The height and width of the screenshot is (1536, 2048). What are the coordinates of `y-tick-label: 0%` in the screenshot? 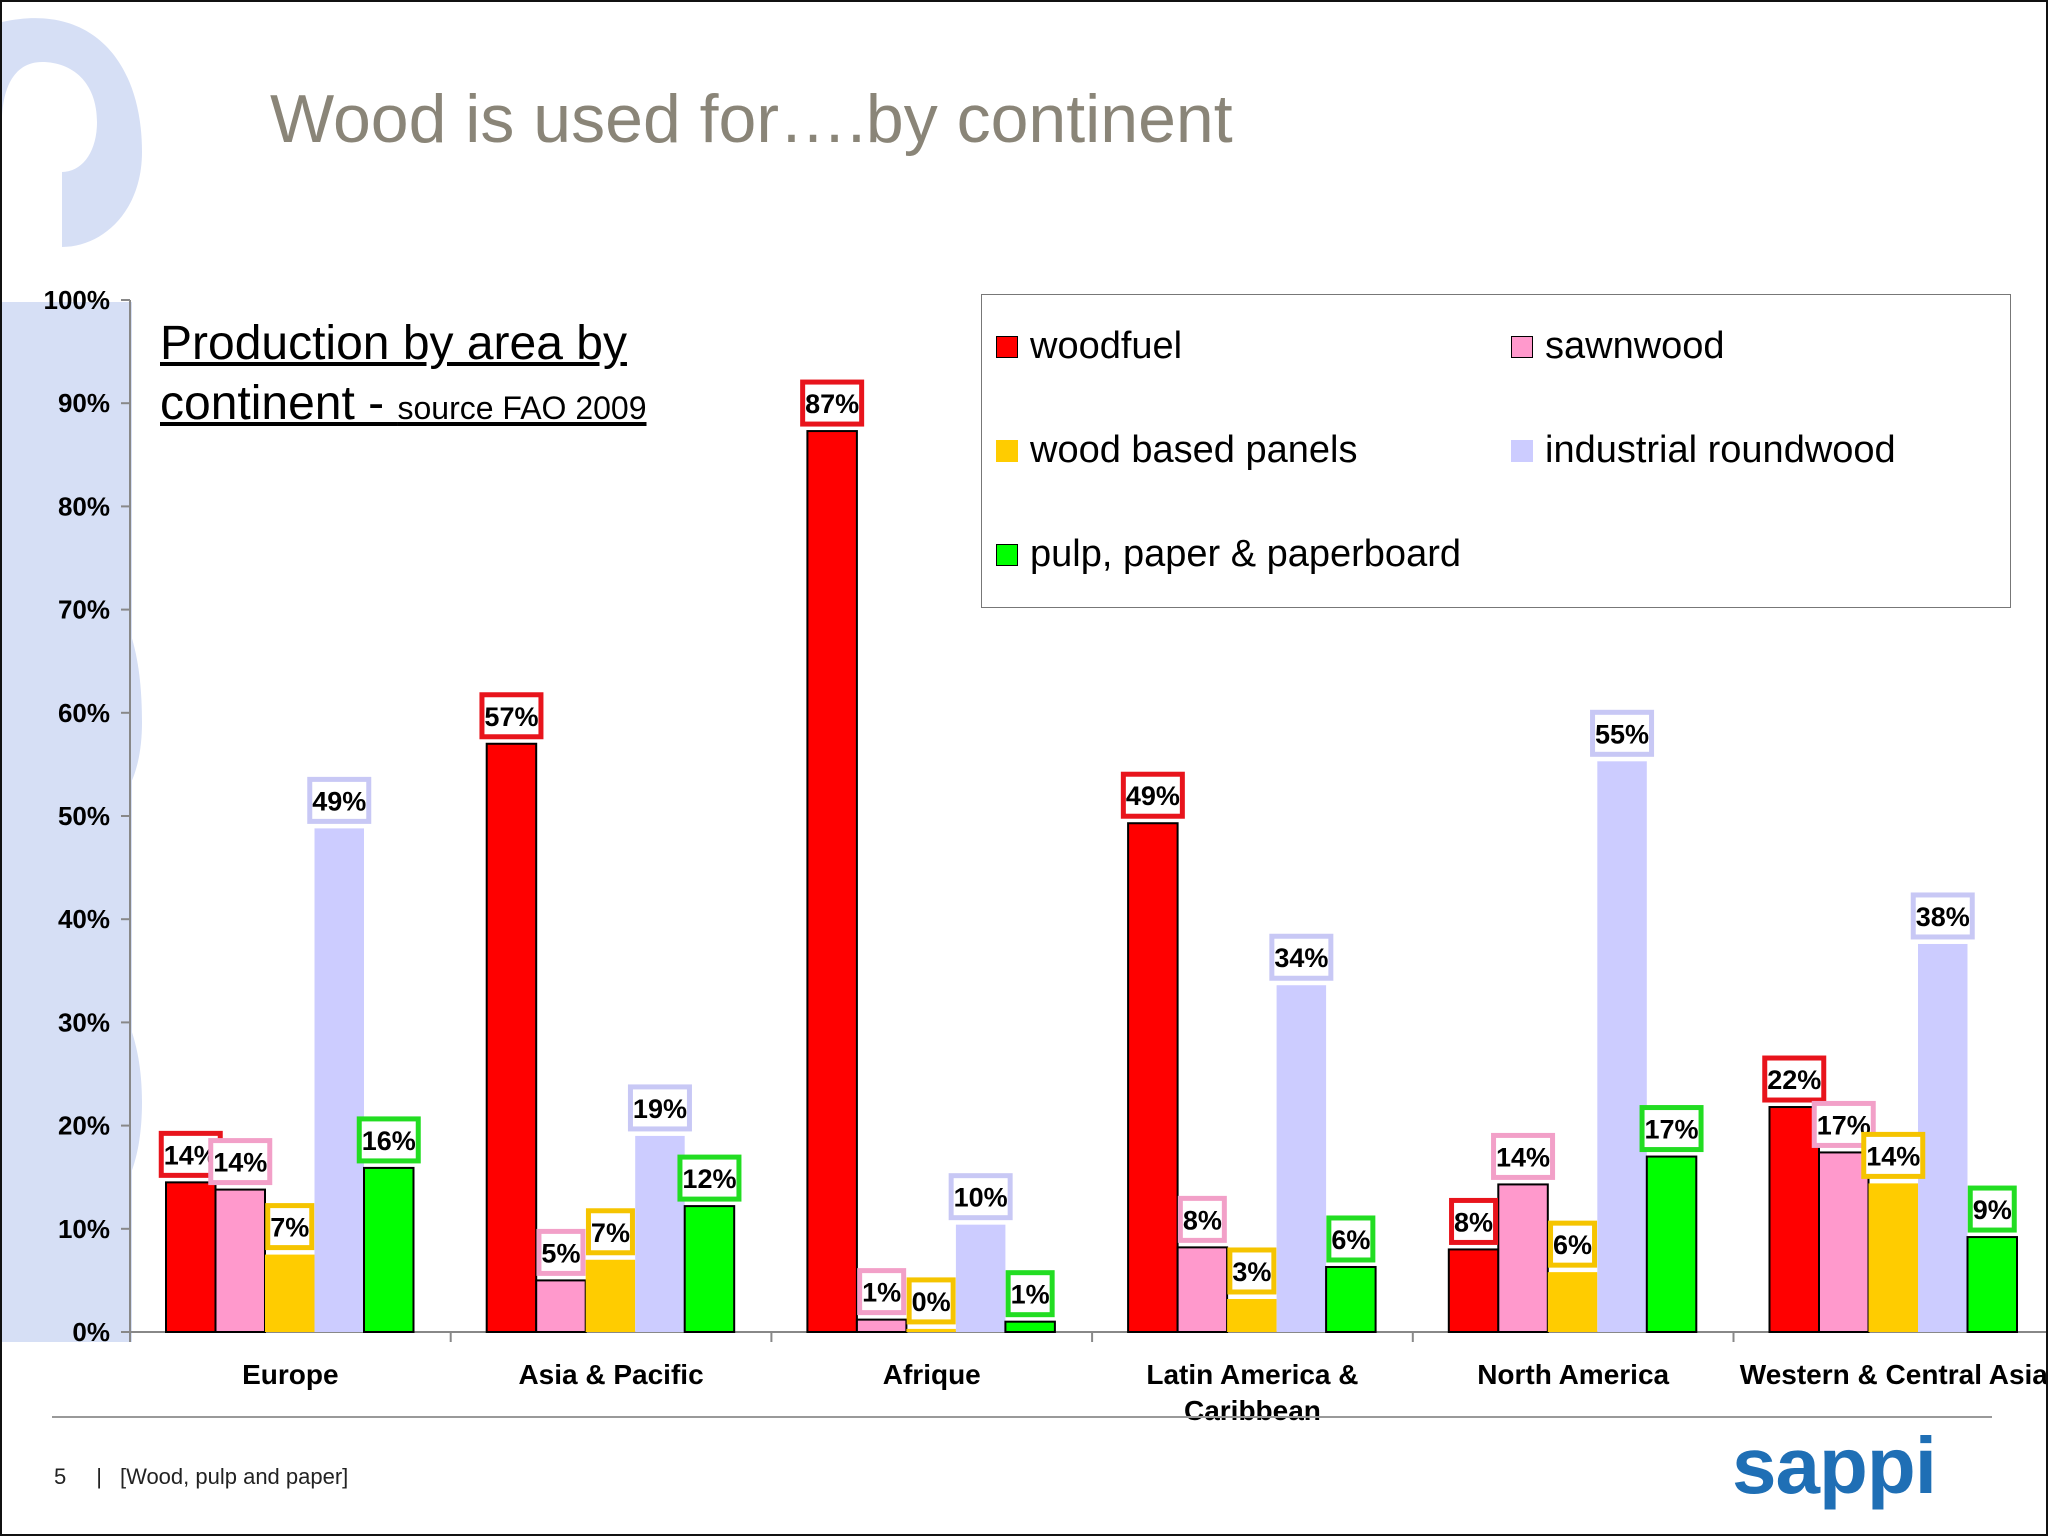 It's located at (91, 1332).